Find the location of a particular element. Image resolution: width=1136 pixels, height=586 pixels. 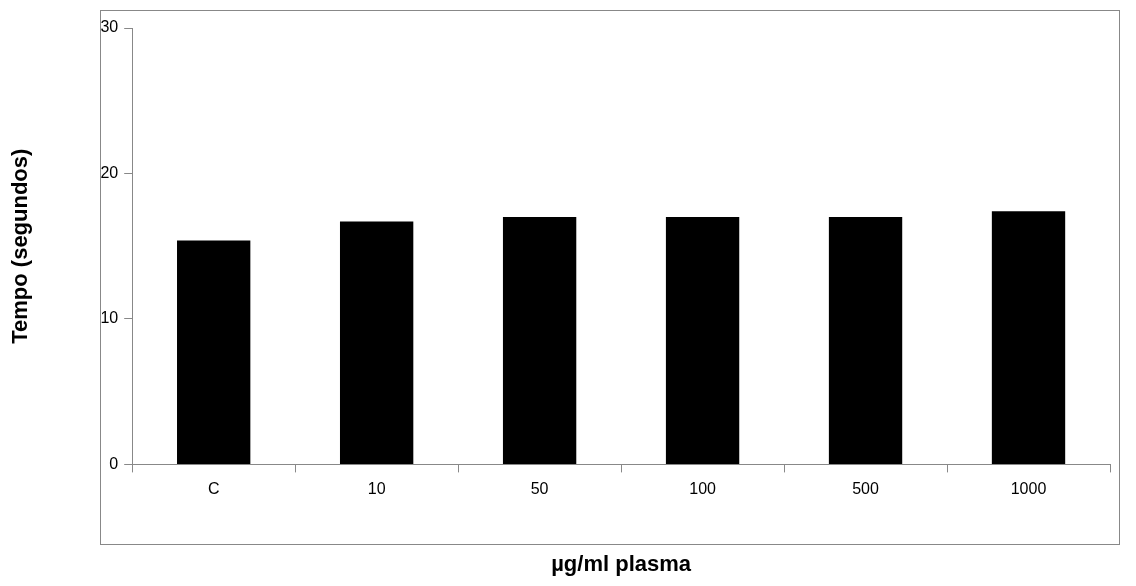

x-tick-label: 50 is located at coordinates (539, 489).